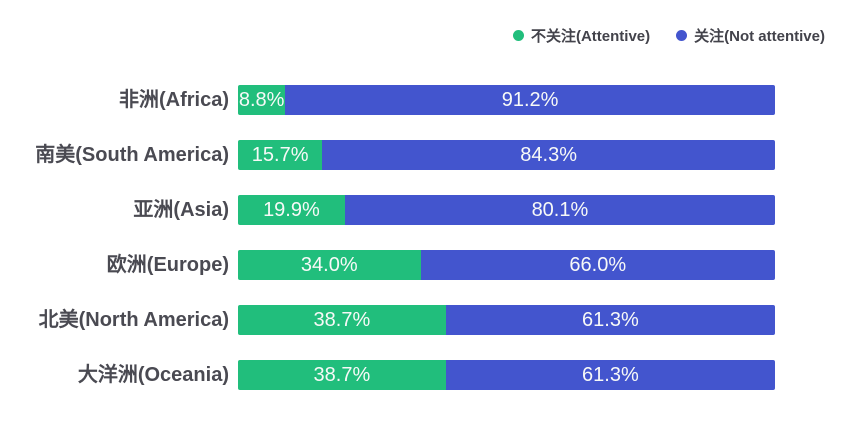  I want to click on bar-segment-attentive: 19.9%, so click(291, 210).